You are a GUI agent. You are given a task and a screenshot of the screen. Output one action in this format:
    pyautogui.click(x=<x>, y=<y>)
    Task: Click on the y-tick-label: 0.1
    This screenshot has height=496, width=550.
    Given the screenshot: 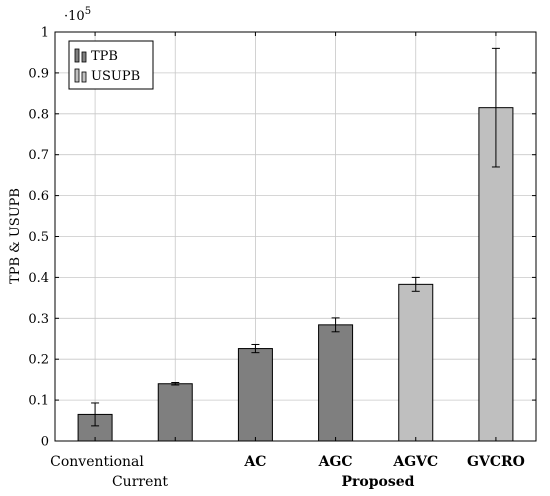 What is the action you would take?
    pyautogui.click(x=38, y=401)
    